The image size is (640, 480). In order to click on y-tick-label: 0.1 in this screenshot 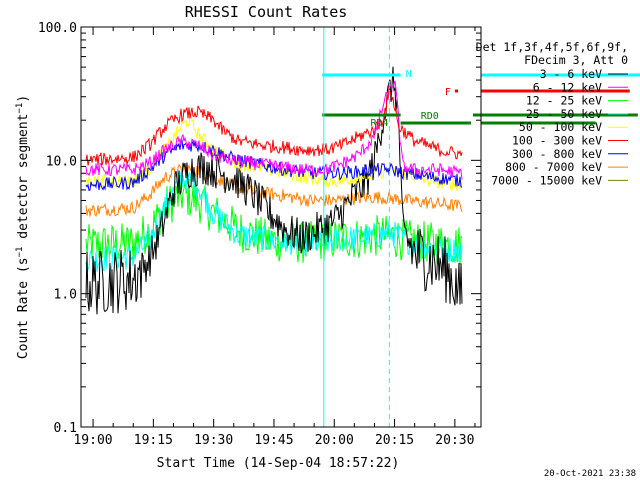, I will do `click(65, 428)`.